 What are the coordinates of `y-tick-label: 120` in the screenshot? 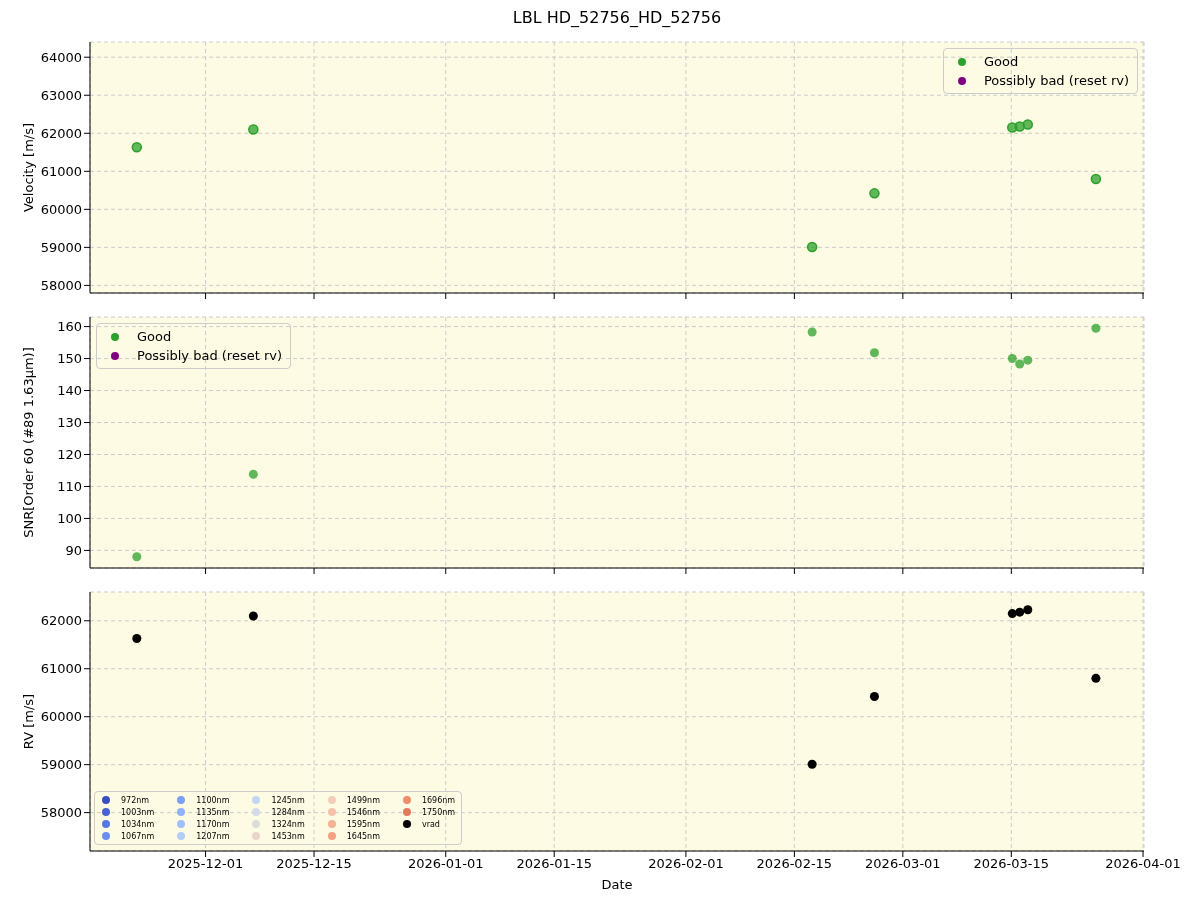 It's located at (69, 455).